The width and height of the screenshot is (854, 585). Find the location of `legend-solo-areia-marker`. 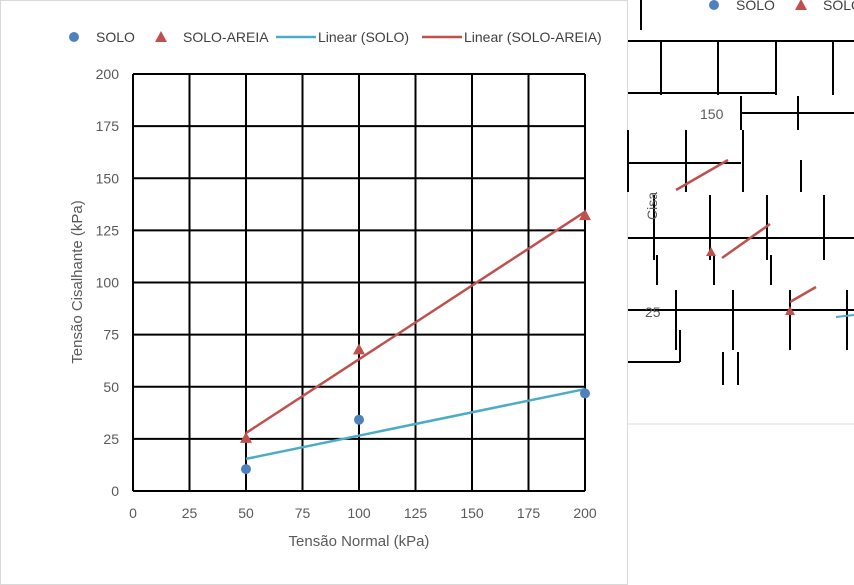

legend-solo-areia-marker is located at coordinates (161, 36).